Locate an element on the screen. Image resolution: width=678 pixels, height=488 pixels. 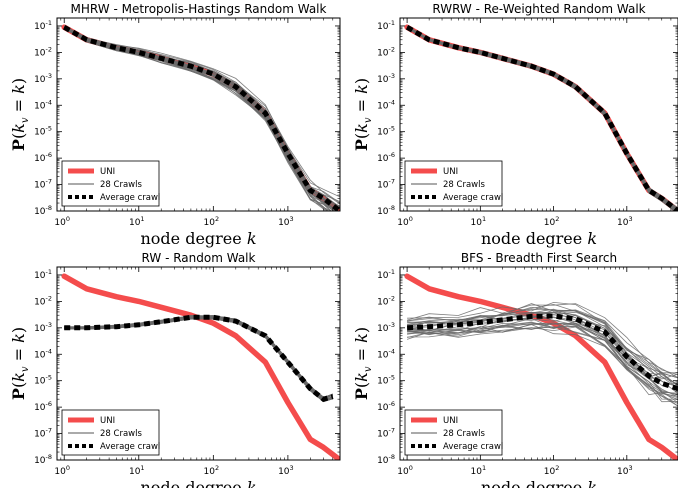
panel-title: RWRW - Re-Weighted Random Walk is located at coordinates (538, 9).